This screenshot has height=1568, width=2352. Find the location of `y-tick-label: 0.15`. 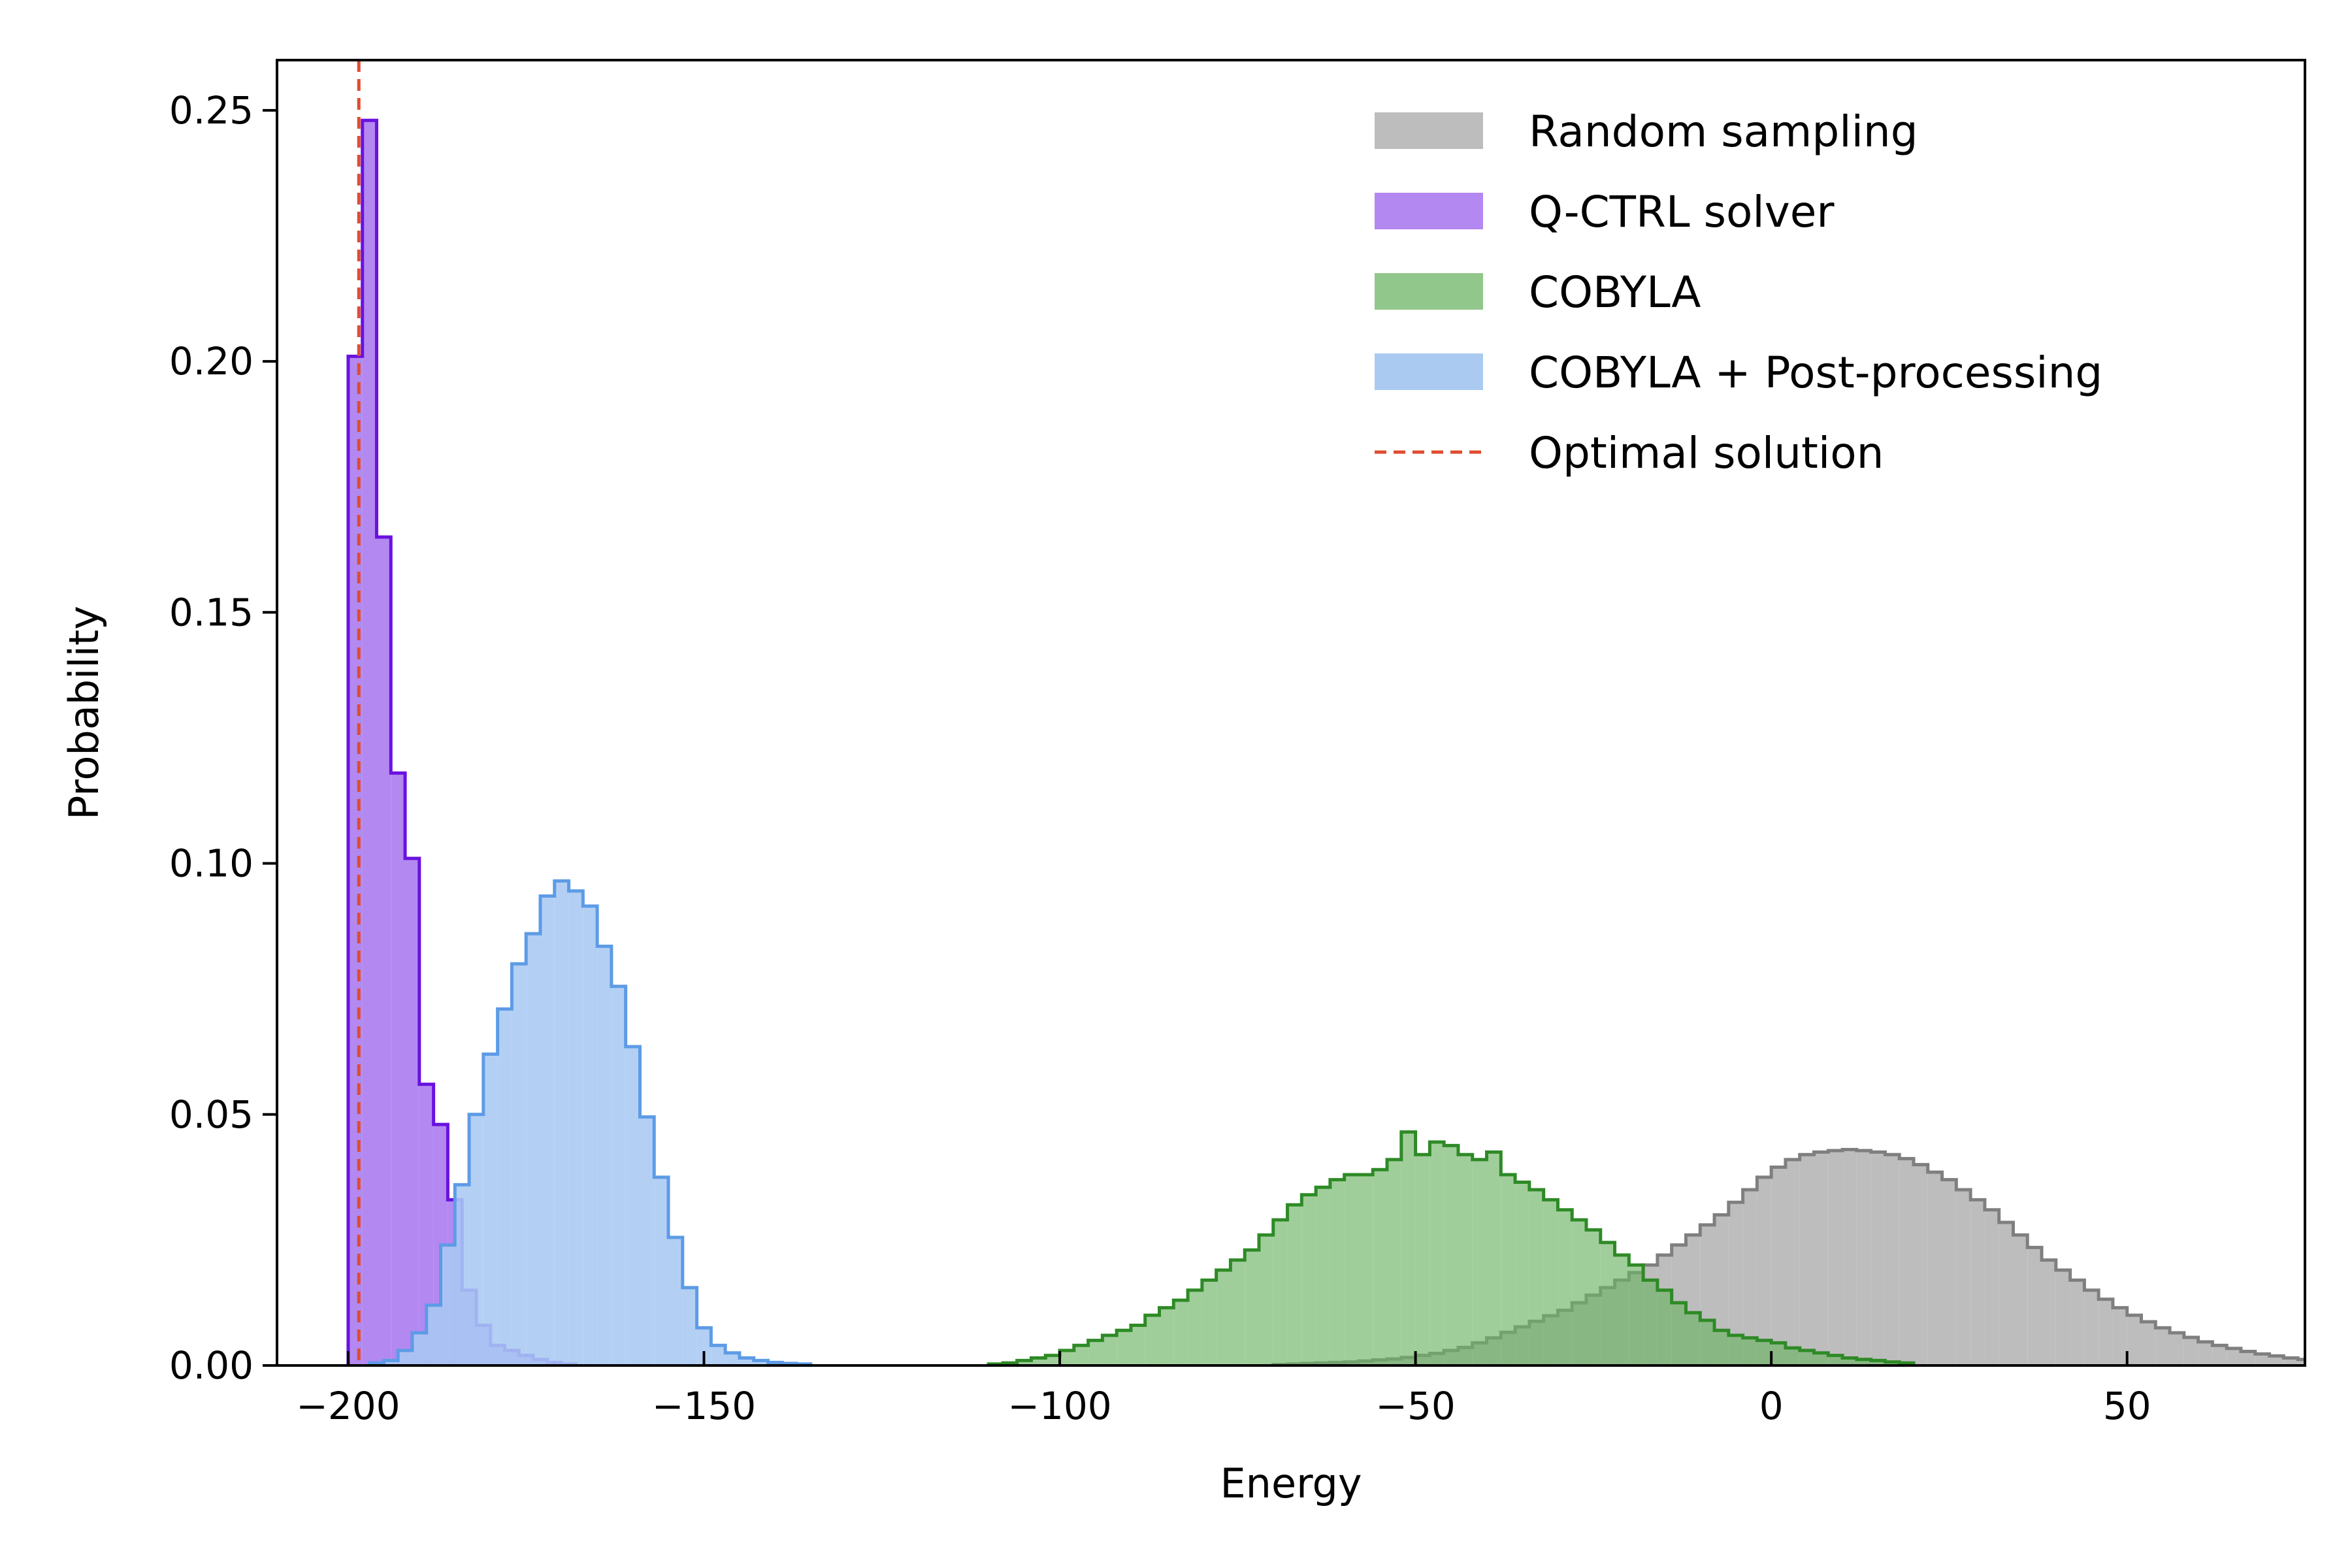

y-tick-label: 0.15 is located at coordinates (211, 612).